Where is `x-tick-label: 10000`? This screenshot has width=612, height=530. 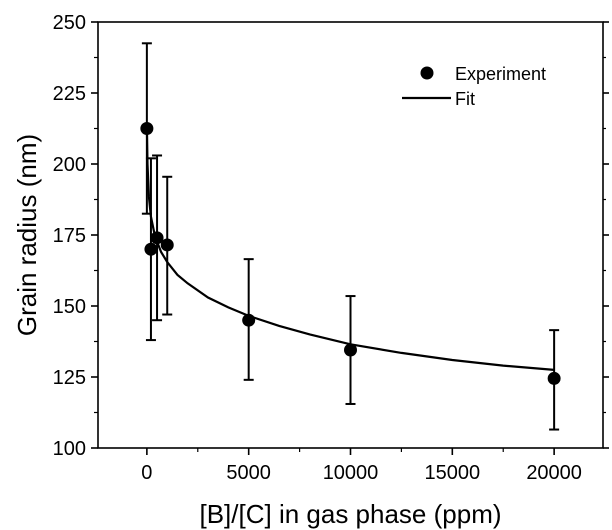
x-tick-label: 10000 is located at coordinates (351, 473).